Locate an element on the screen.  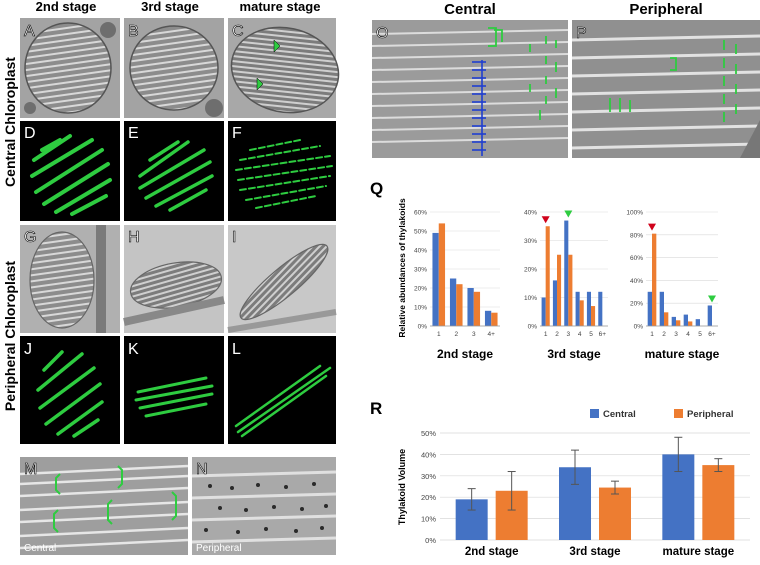
panel-g-letter: G is located at coordinates (30, 237).